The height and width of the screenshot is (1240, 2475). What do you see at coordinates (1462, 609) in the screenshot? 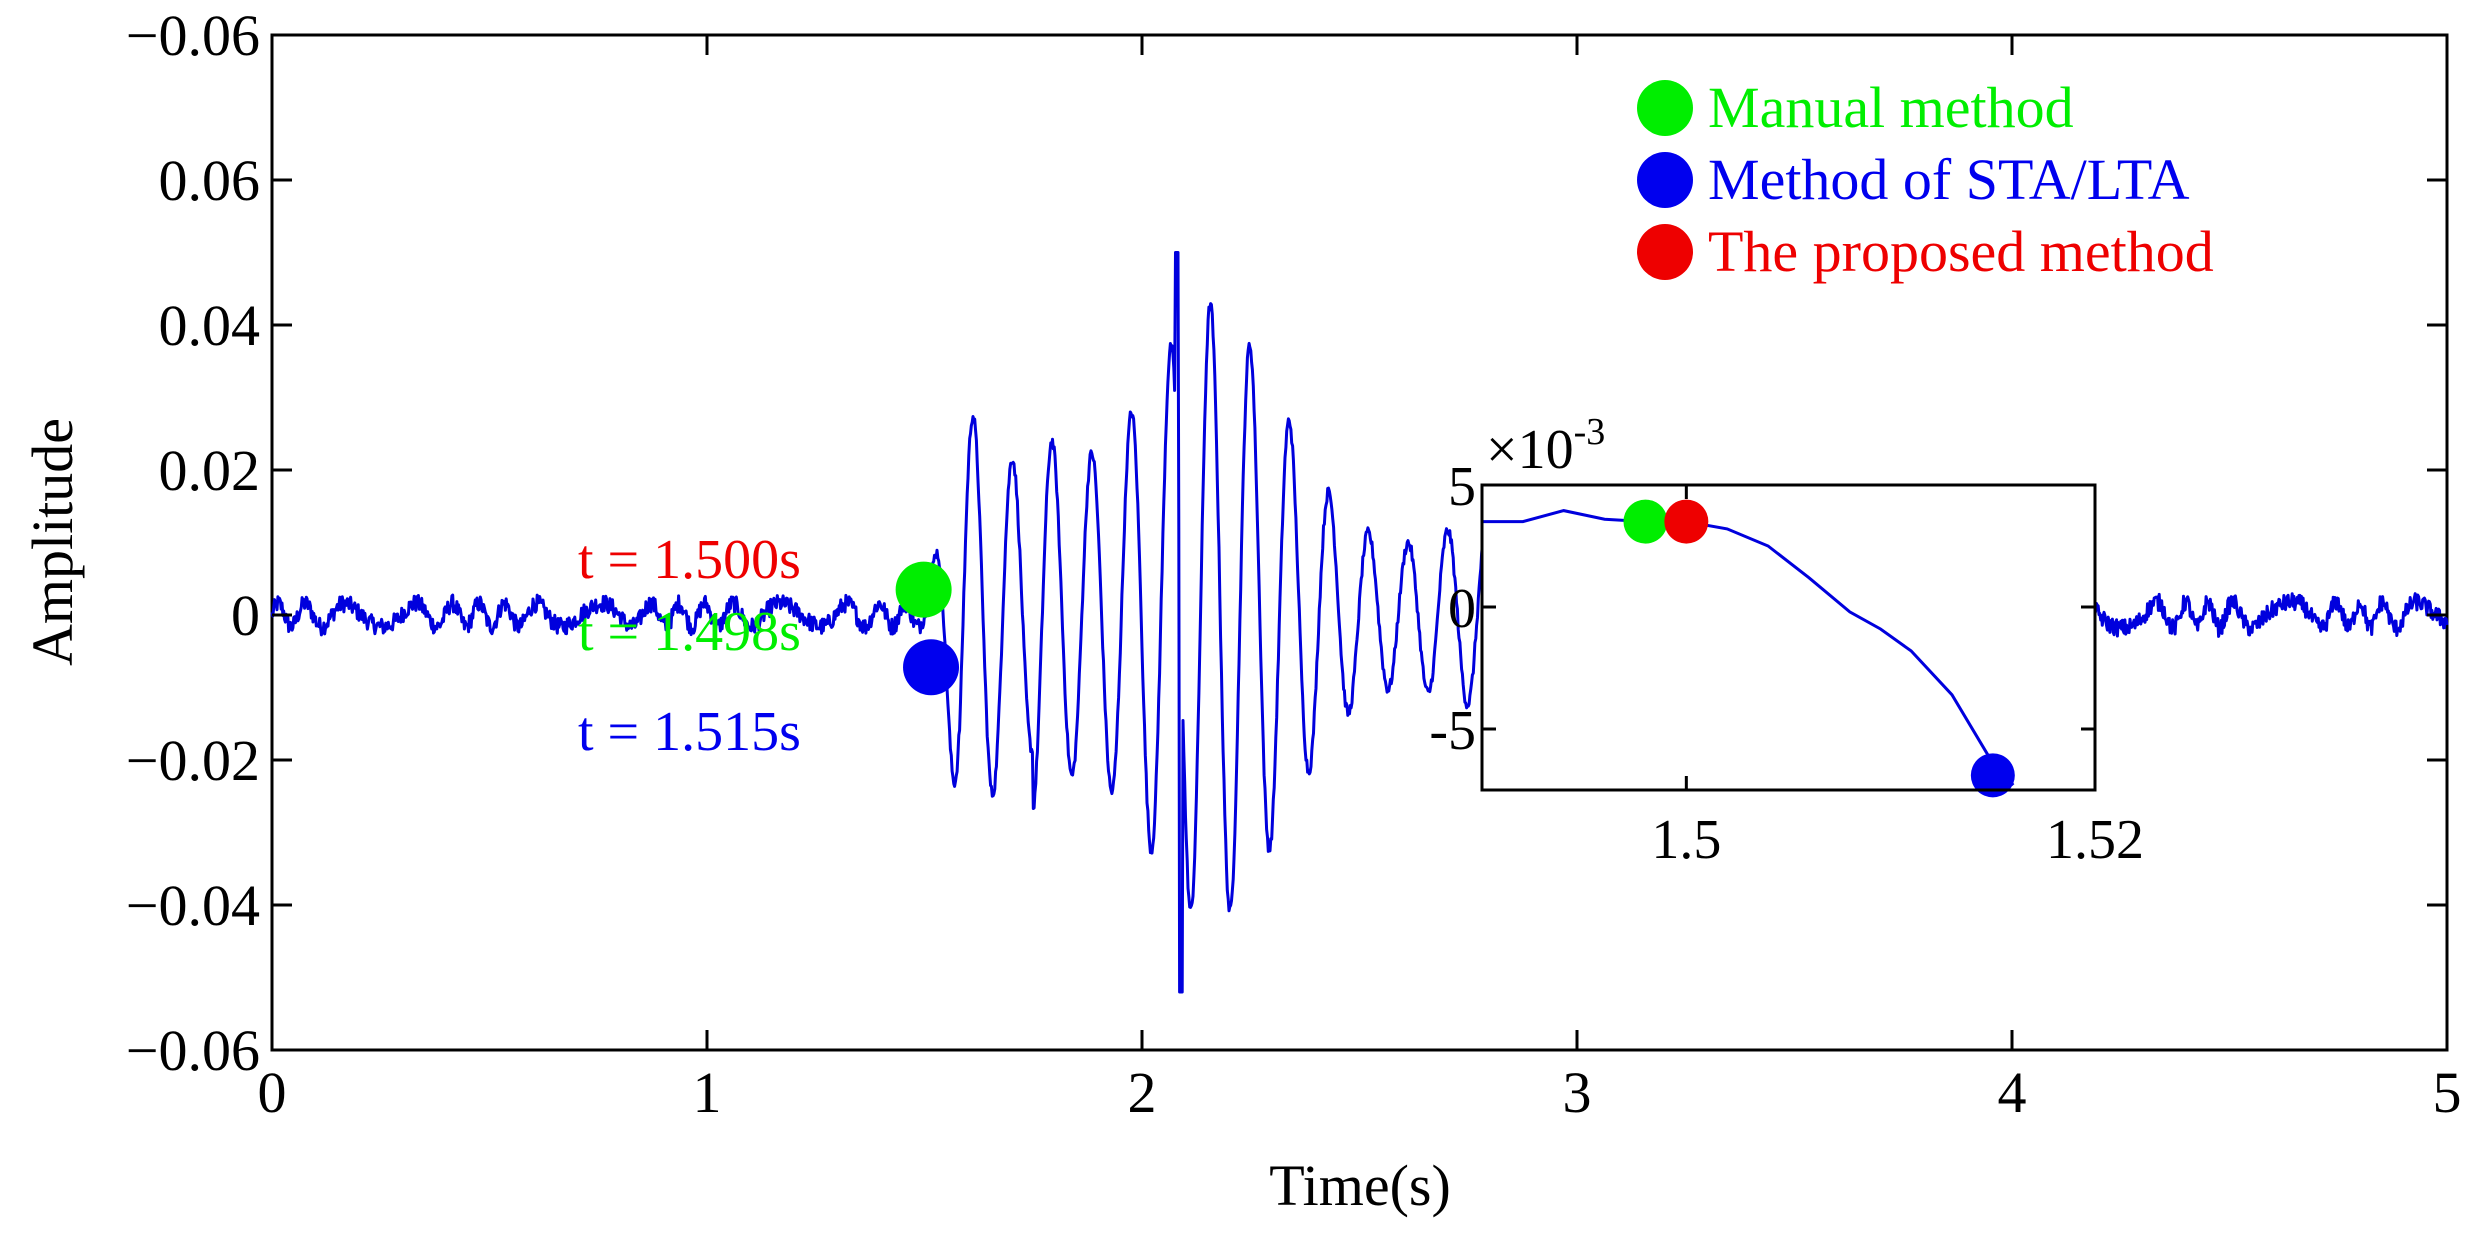
I see `inset-y-tick-label: 0` at bounding box center [1462, 609].